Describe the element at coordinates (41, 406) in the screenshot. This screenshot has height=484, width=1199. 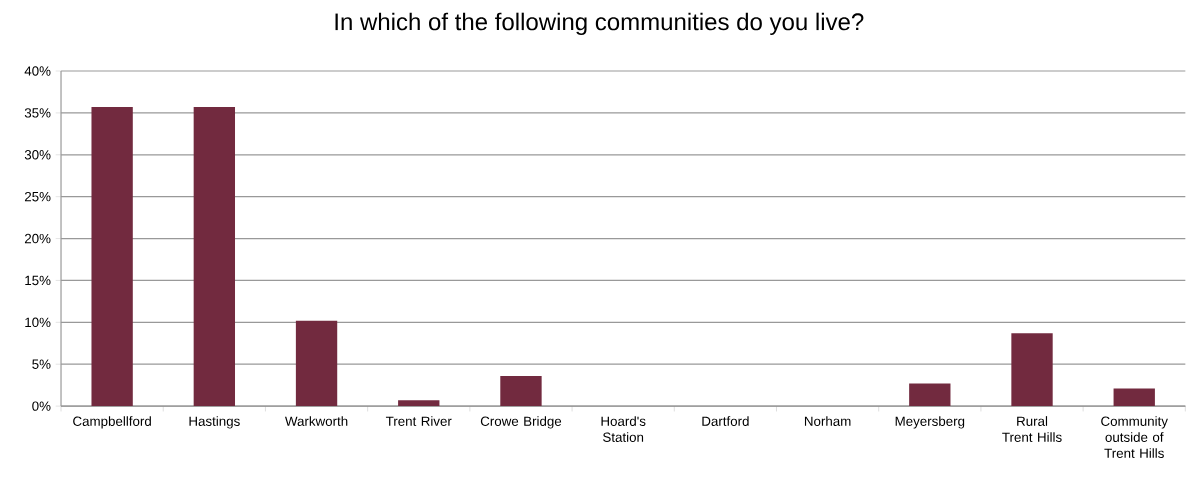
I see `y-tick-label: 0%` at that location.